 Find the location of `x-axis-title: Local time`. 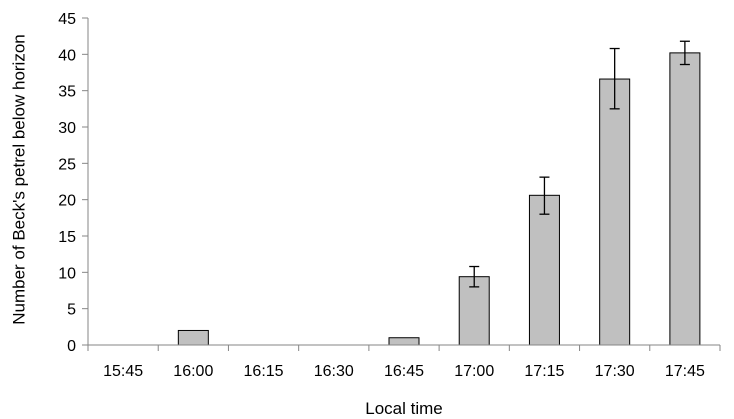

x-axis-title: Local time is located at coordinates (403, 408).